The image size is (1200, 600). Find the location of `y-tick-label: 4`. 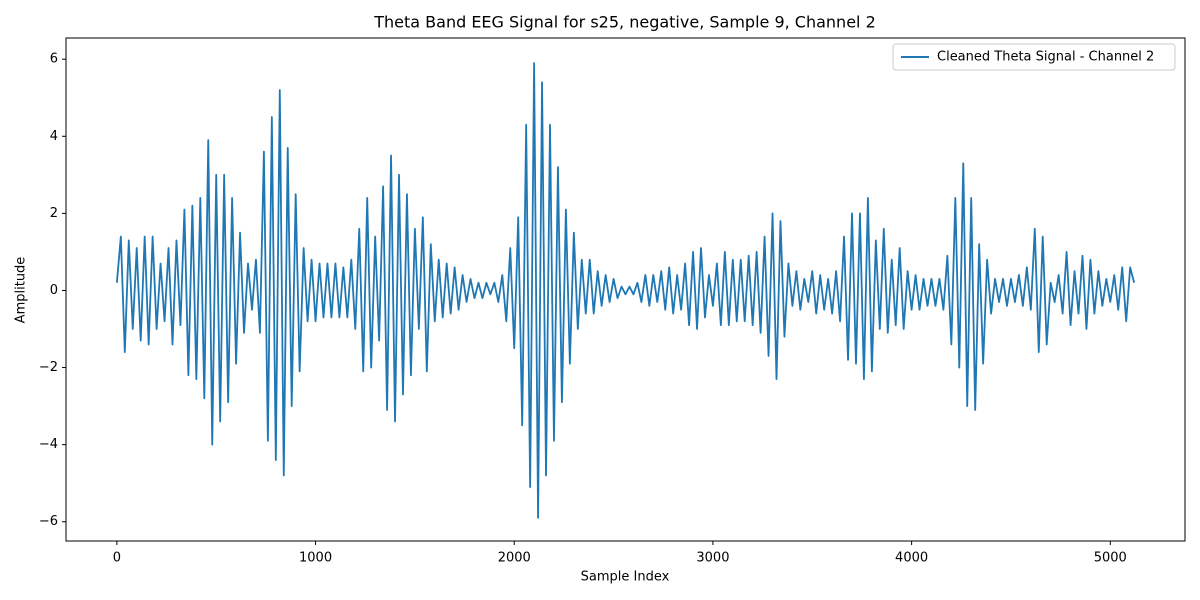

y-tick-label: 4 is located at coordinates (54, 136).